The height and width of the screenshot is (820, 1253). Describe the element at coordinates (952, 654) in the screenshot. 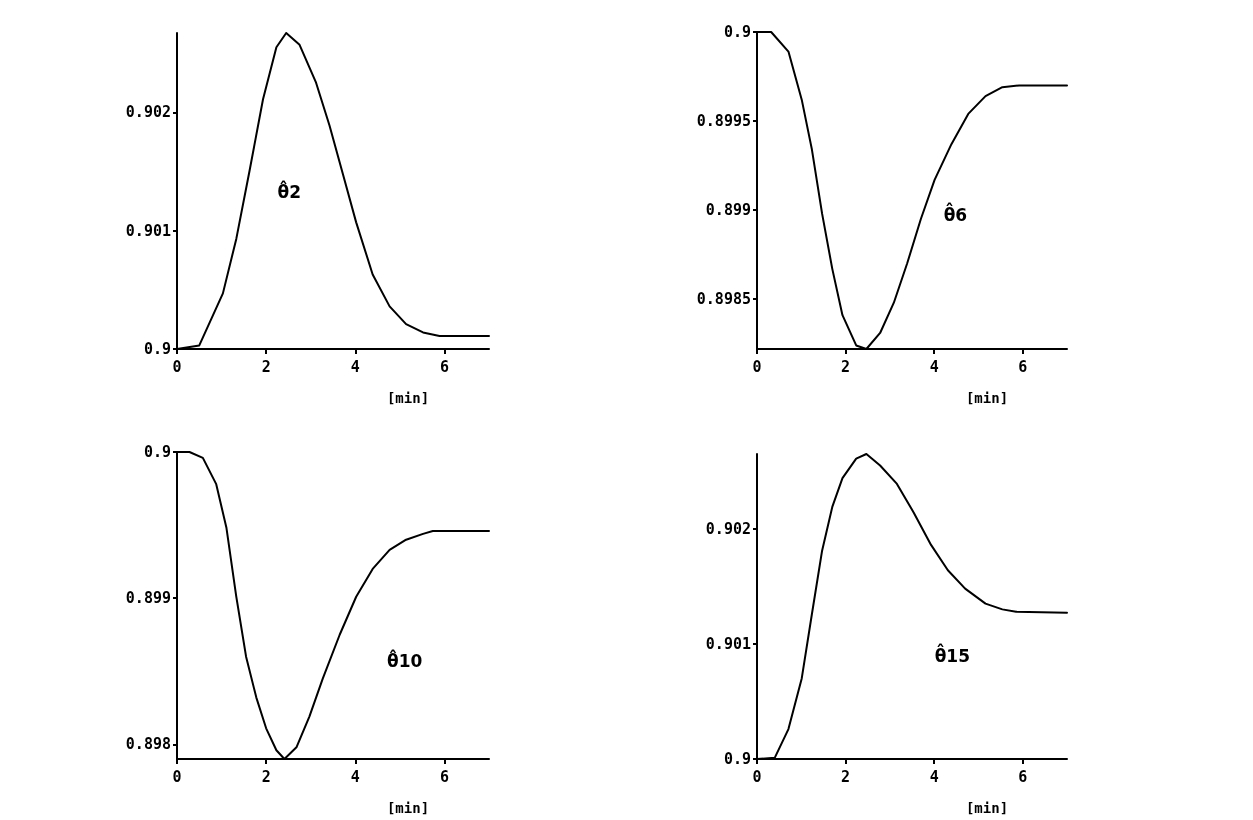

I see `annotation: θ̂15` at that location.